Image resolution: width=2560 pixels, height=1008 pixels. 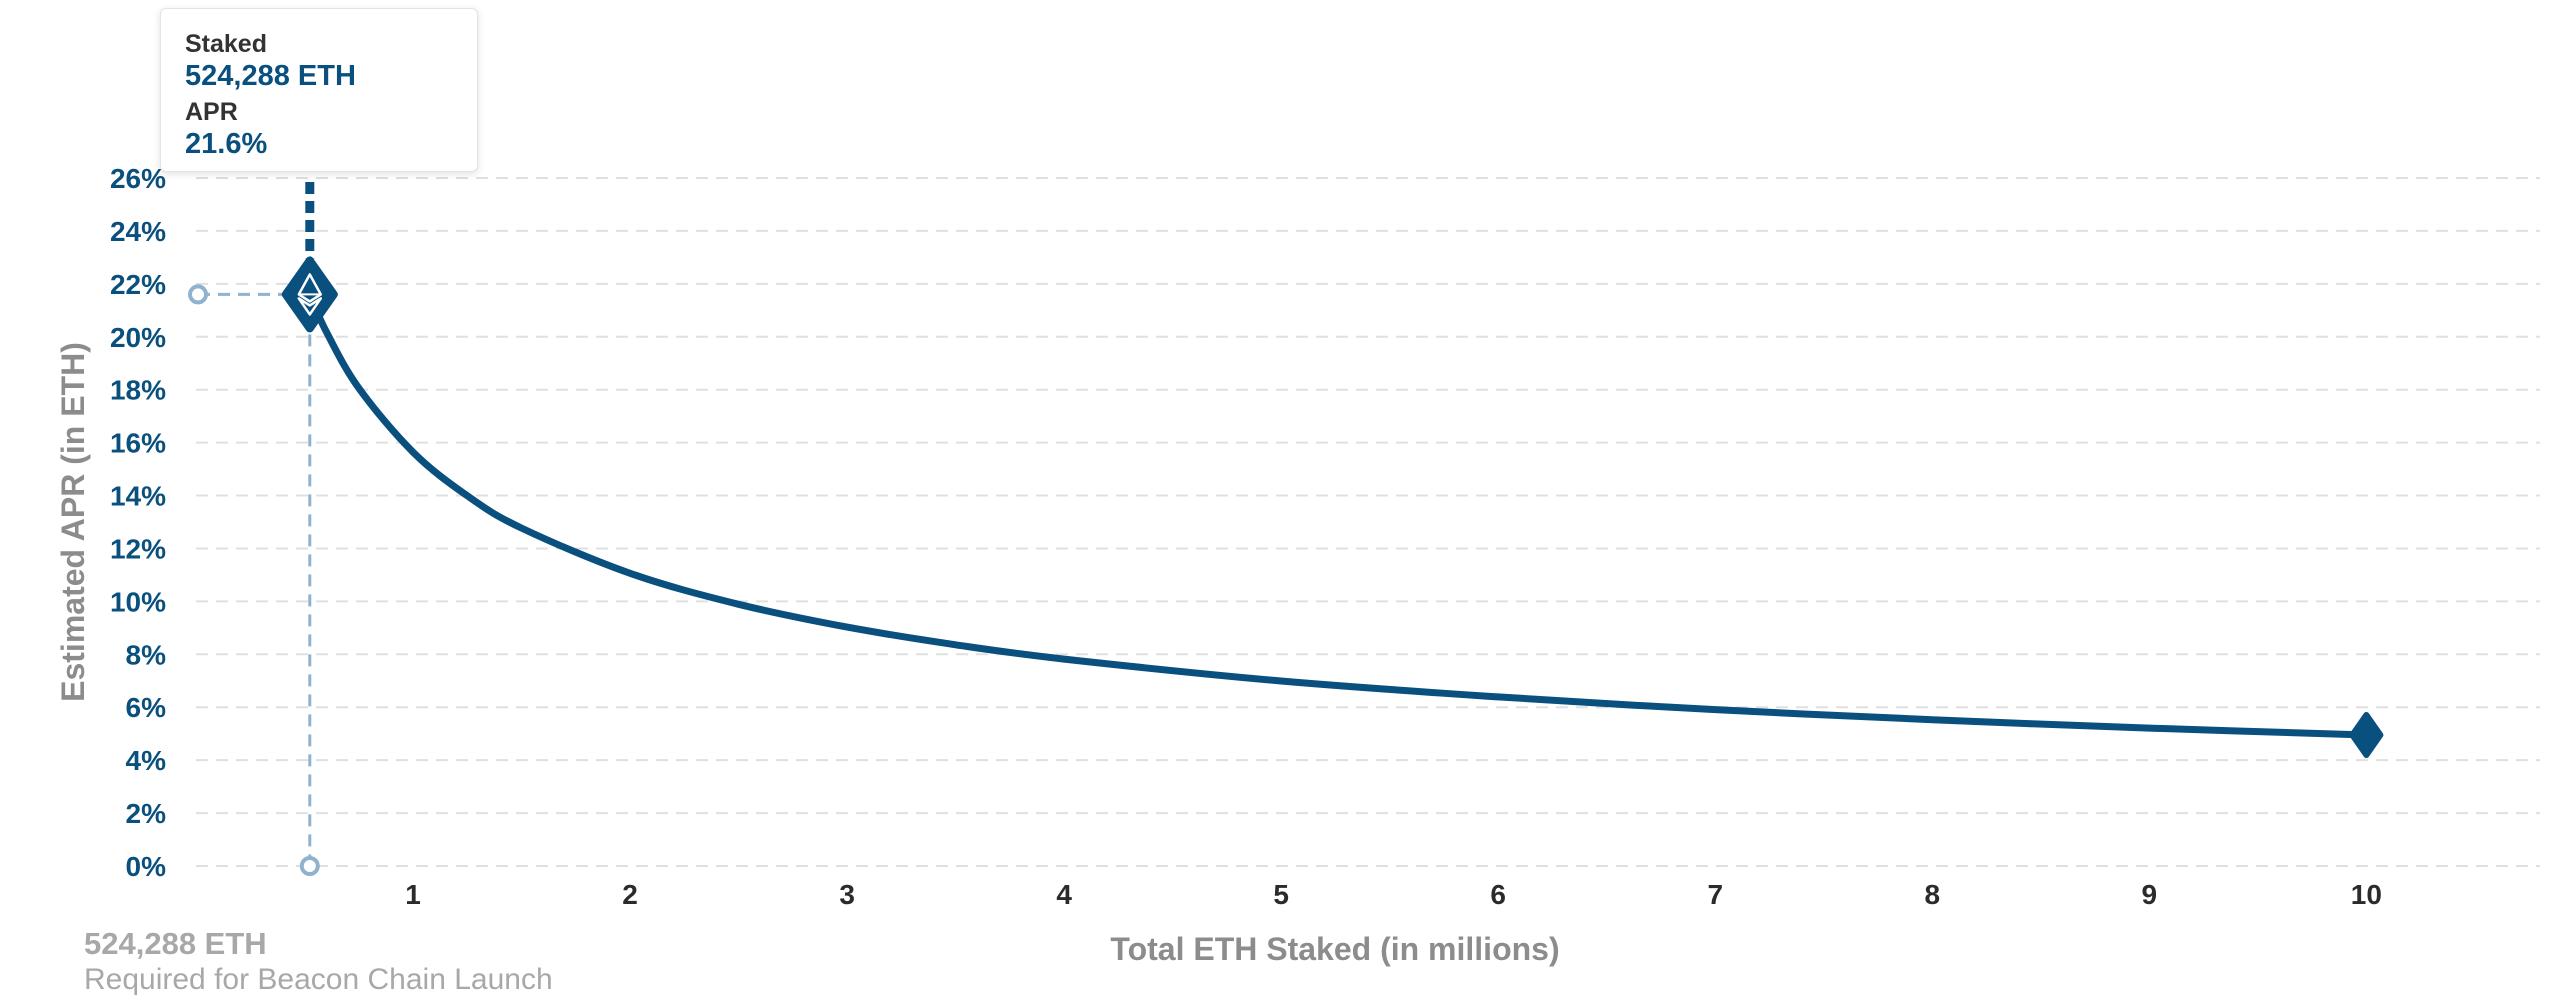 What do you see at coordinates (1064, 894) in the screenshot?
I see `x-tick-label-4: 4` at bounding box center [1064, 894].